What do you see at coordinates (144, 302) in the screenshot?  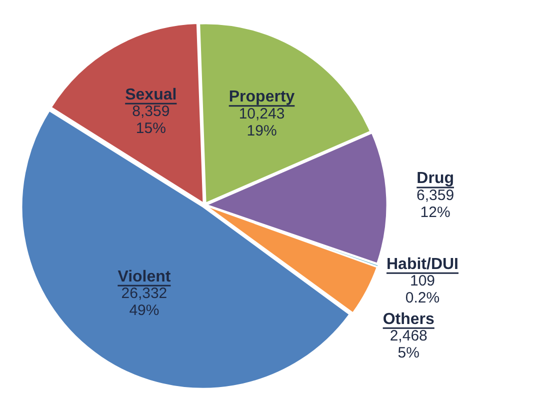 I see `data-label: 26,332 49%` at bounding box center [144, 302].